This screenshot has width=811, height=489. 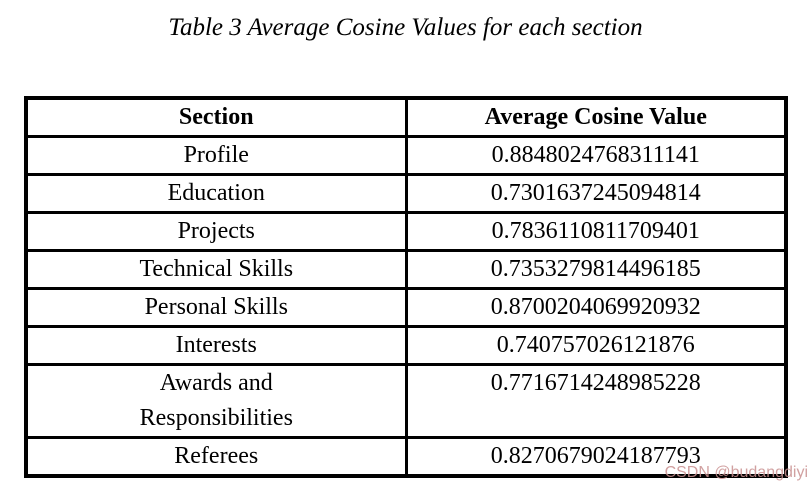 What do you see at coordinates (216, 117) in the screenshot?
I see `section-column-header: Section` at bounding box center [216, 117].